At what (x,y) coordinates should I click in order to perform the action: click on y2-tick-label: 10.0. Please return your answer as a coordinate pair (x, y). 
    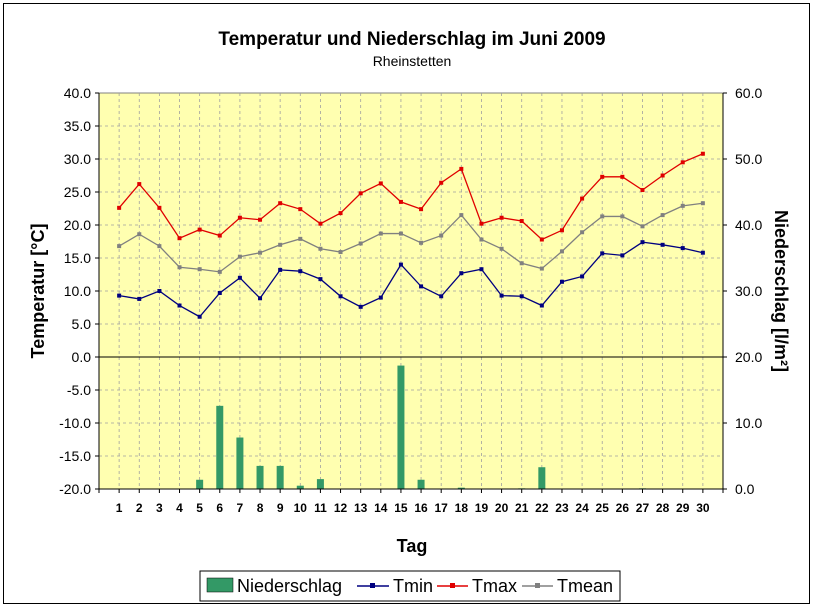
    Looking at the image, I should click on (748, 423).